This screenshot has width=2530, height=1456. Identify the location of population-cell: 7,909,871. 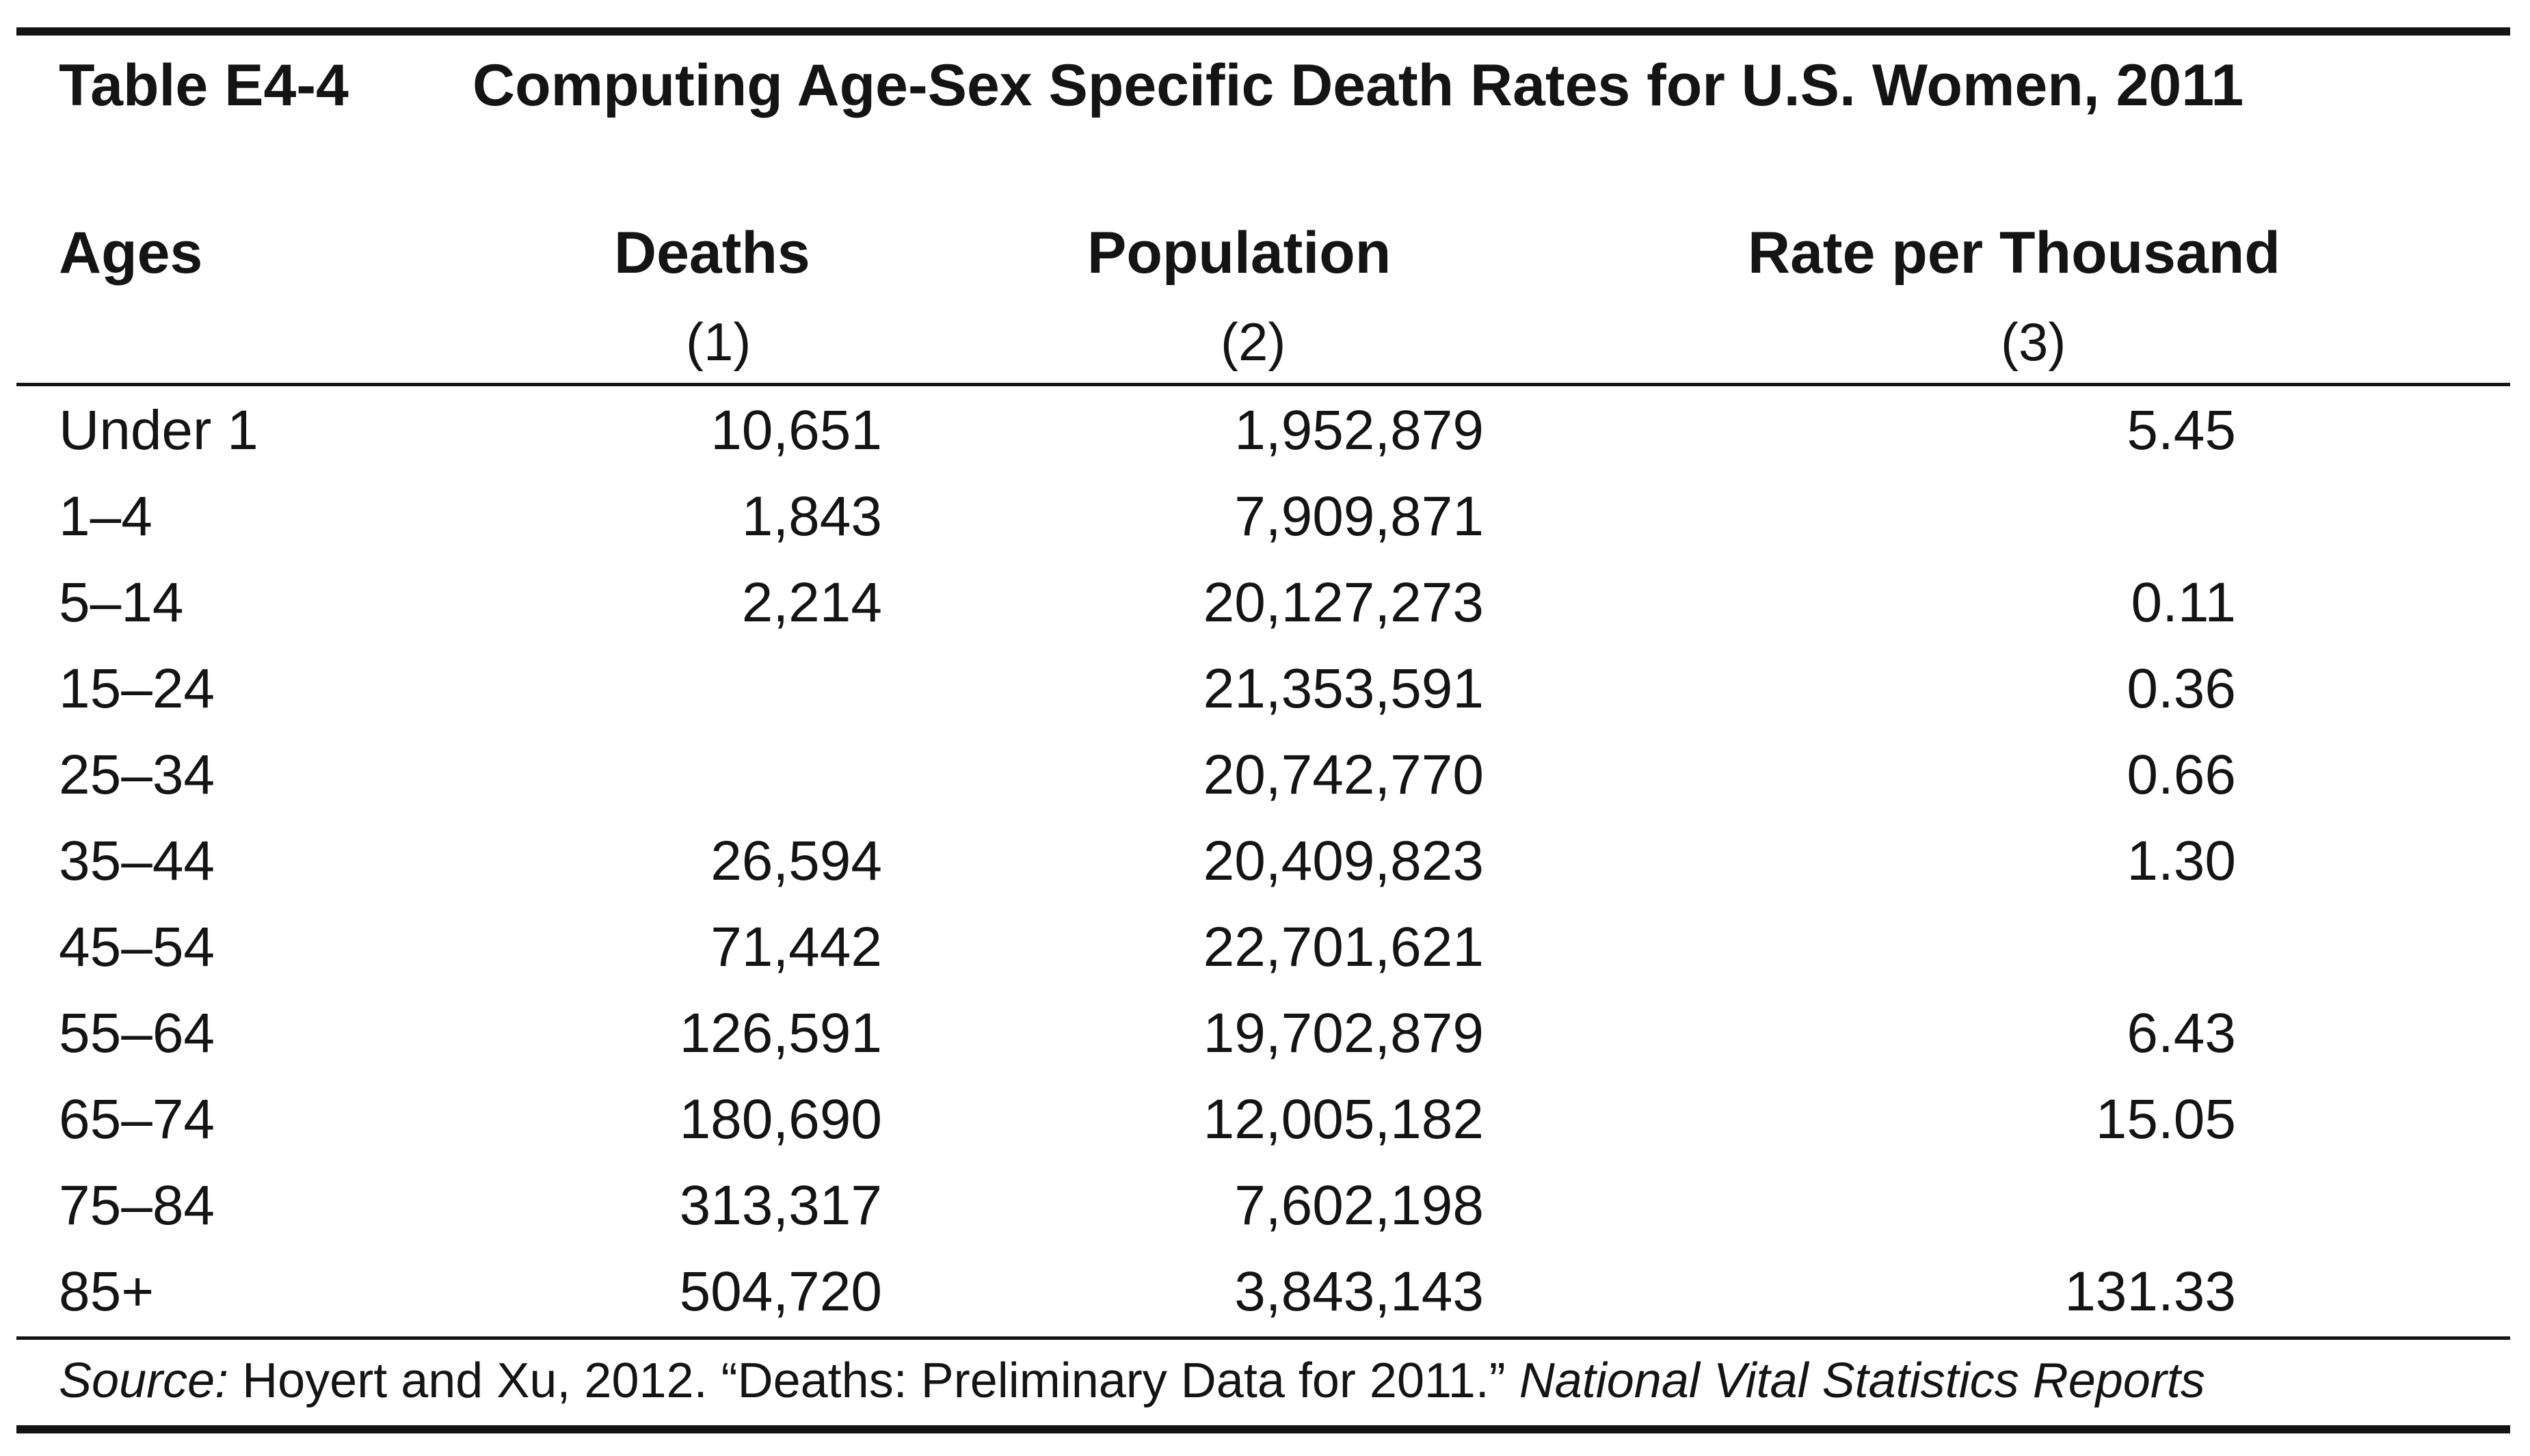
(1359, 516).